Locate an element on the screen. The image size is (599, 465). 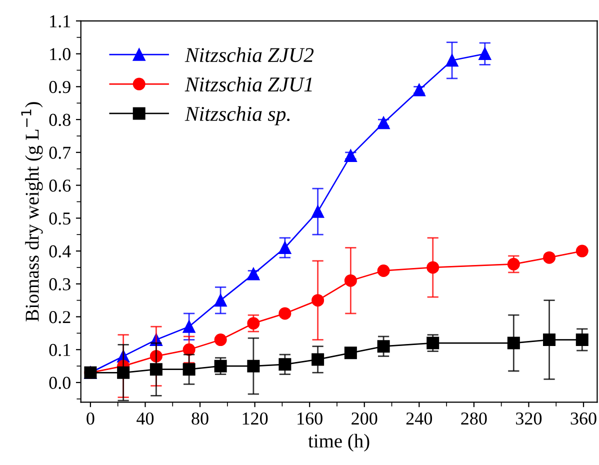
y-tick-label: 0.4 is located at coordinates (60, 251).